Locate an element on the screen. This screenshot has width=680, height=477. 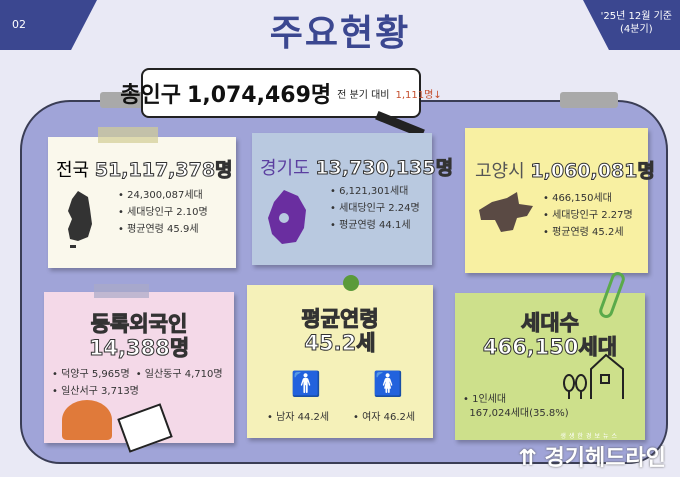
pin-icon is located at coordinates (351, 283).